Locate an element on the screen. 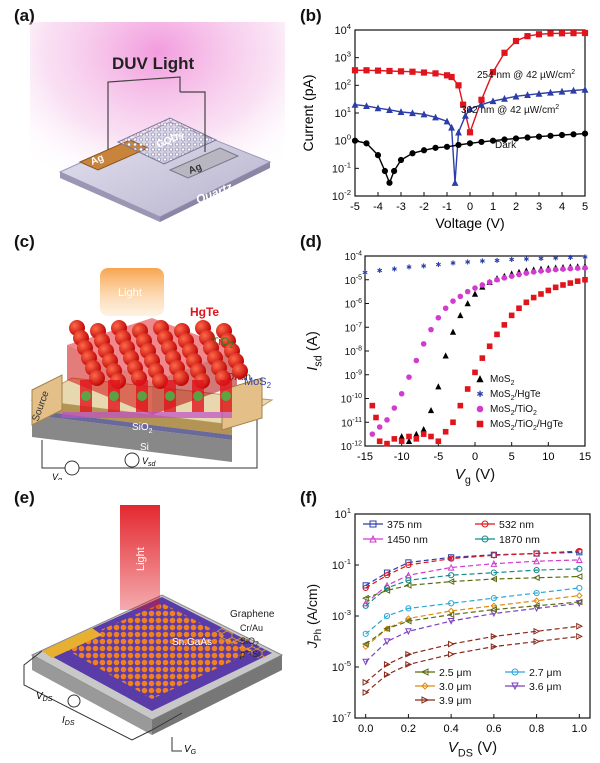 Image resolution: width=600 pixels, height=763 pixels. chart-d-xtick: 10 is located at coordinates (548, 457).